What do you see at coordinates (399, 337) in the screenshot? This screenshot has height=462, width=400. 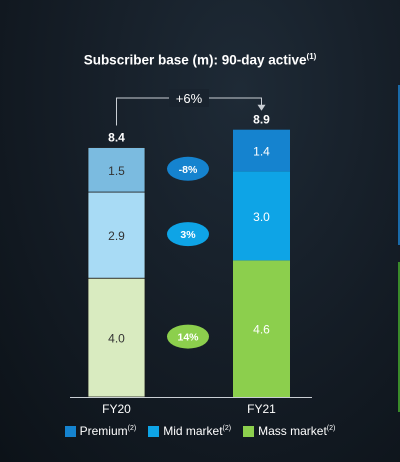 I see `edge-accent-line-green` at bounding box center [399, 337].